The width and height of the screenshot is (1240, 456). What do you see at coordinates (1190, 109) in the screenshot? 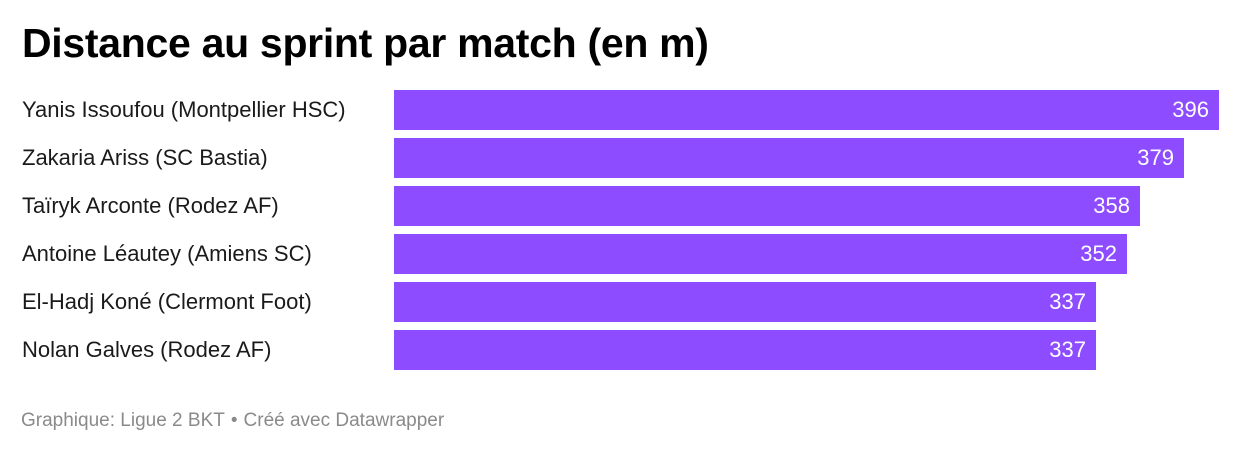
I see `bar-value-label: 396` at bounding box center [1190, 109].